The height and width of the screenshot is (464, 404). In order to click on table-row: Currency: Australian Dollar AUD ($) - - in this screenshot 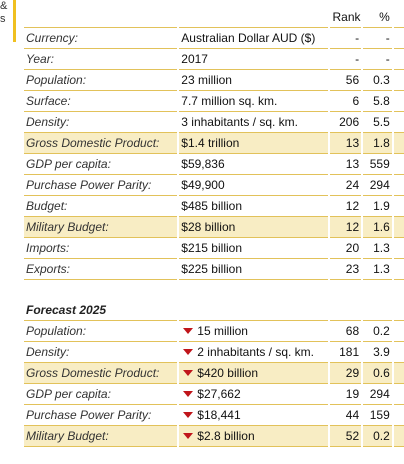, I will do `click(214, 38)`.